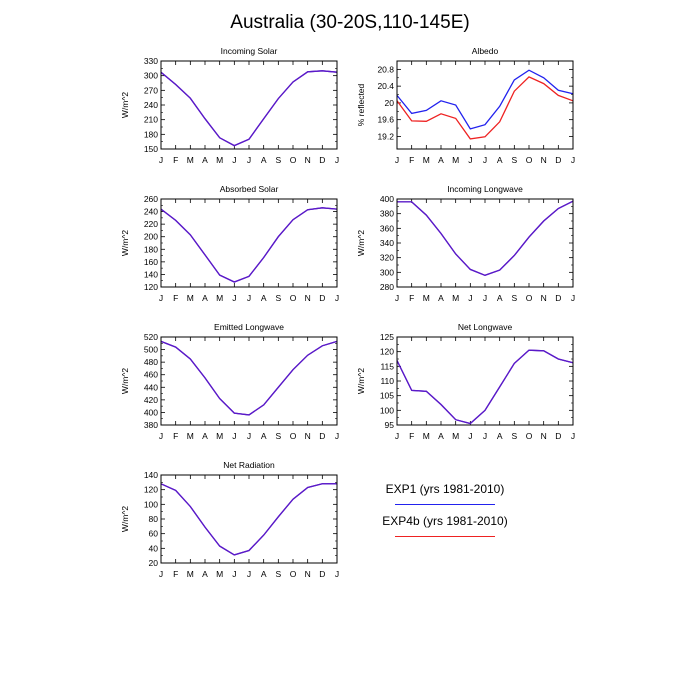 This screenshot has width=700, height=700. What do you see at coordinates (151, 375) in the screenshot?
I see `y-tick-label: 460` at bounding box center [151, 375].